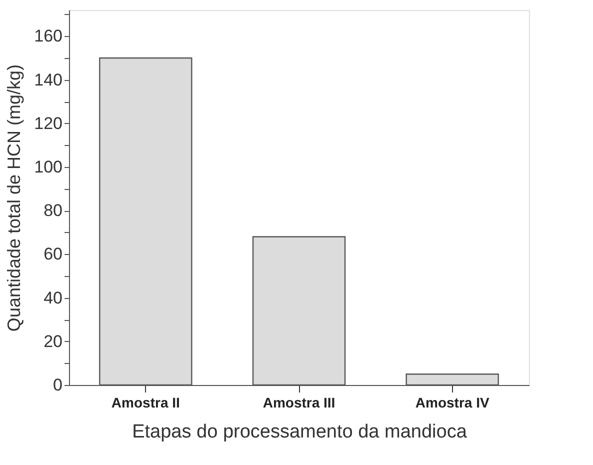 This screenshot has width=593, height=465. I want to click on x-axis-title: Etapas do processamento da mandioca, so click(300, 432).